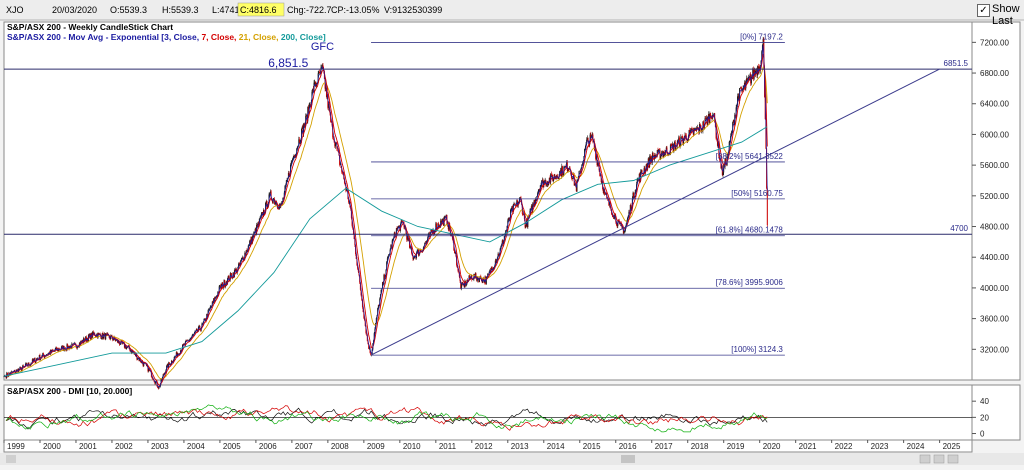  I want to click on x-tick-label: 2004, so click(196, 446).